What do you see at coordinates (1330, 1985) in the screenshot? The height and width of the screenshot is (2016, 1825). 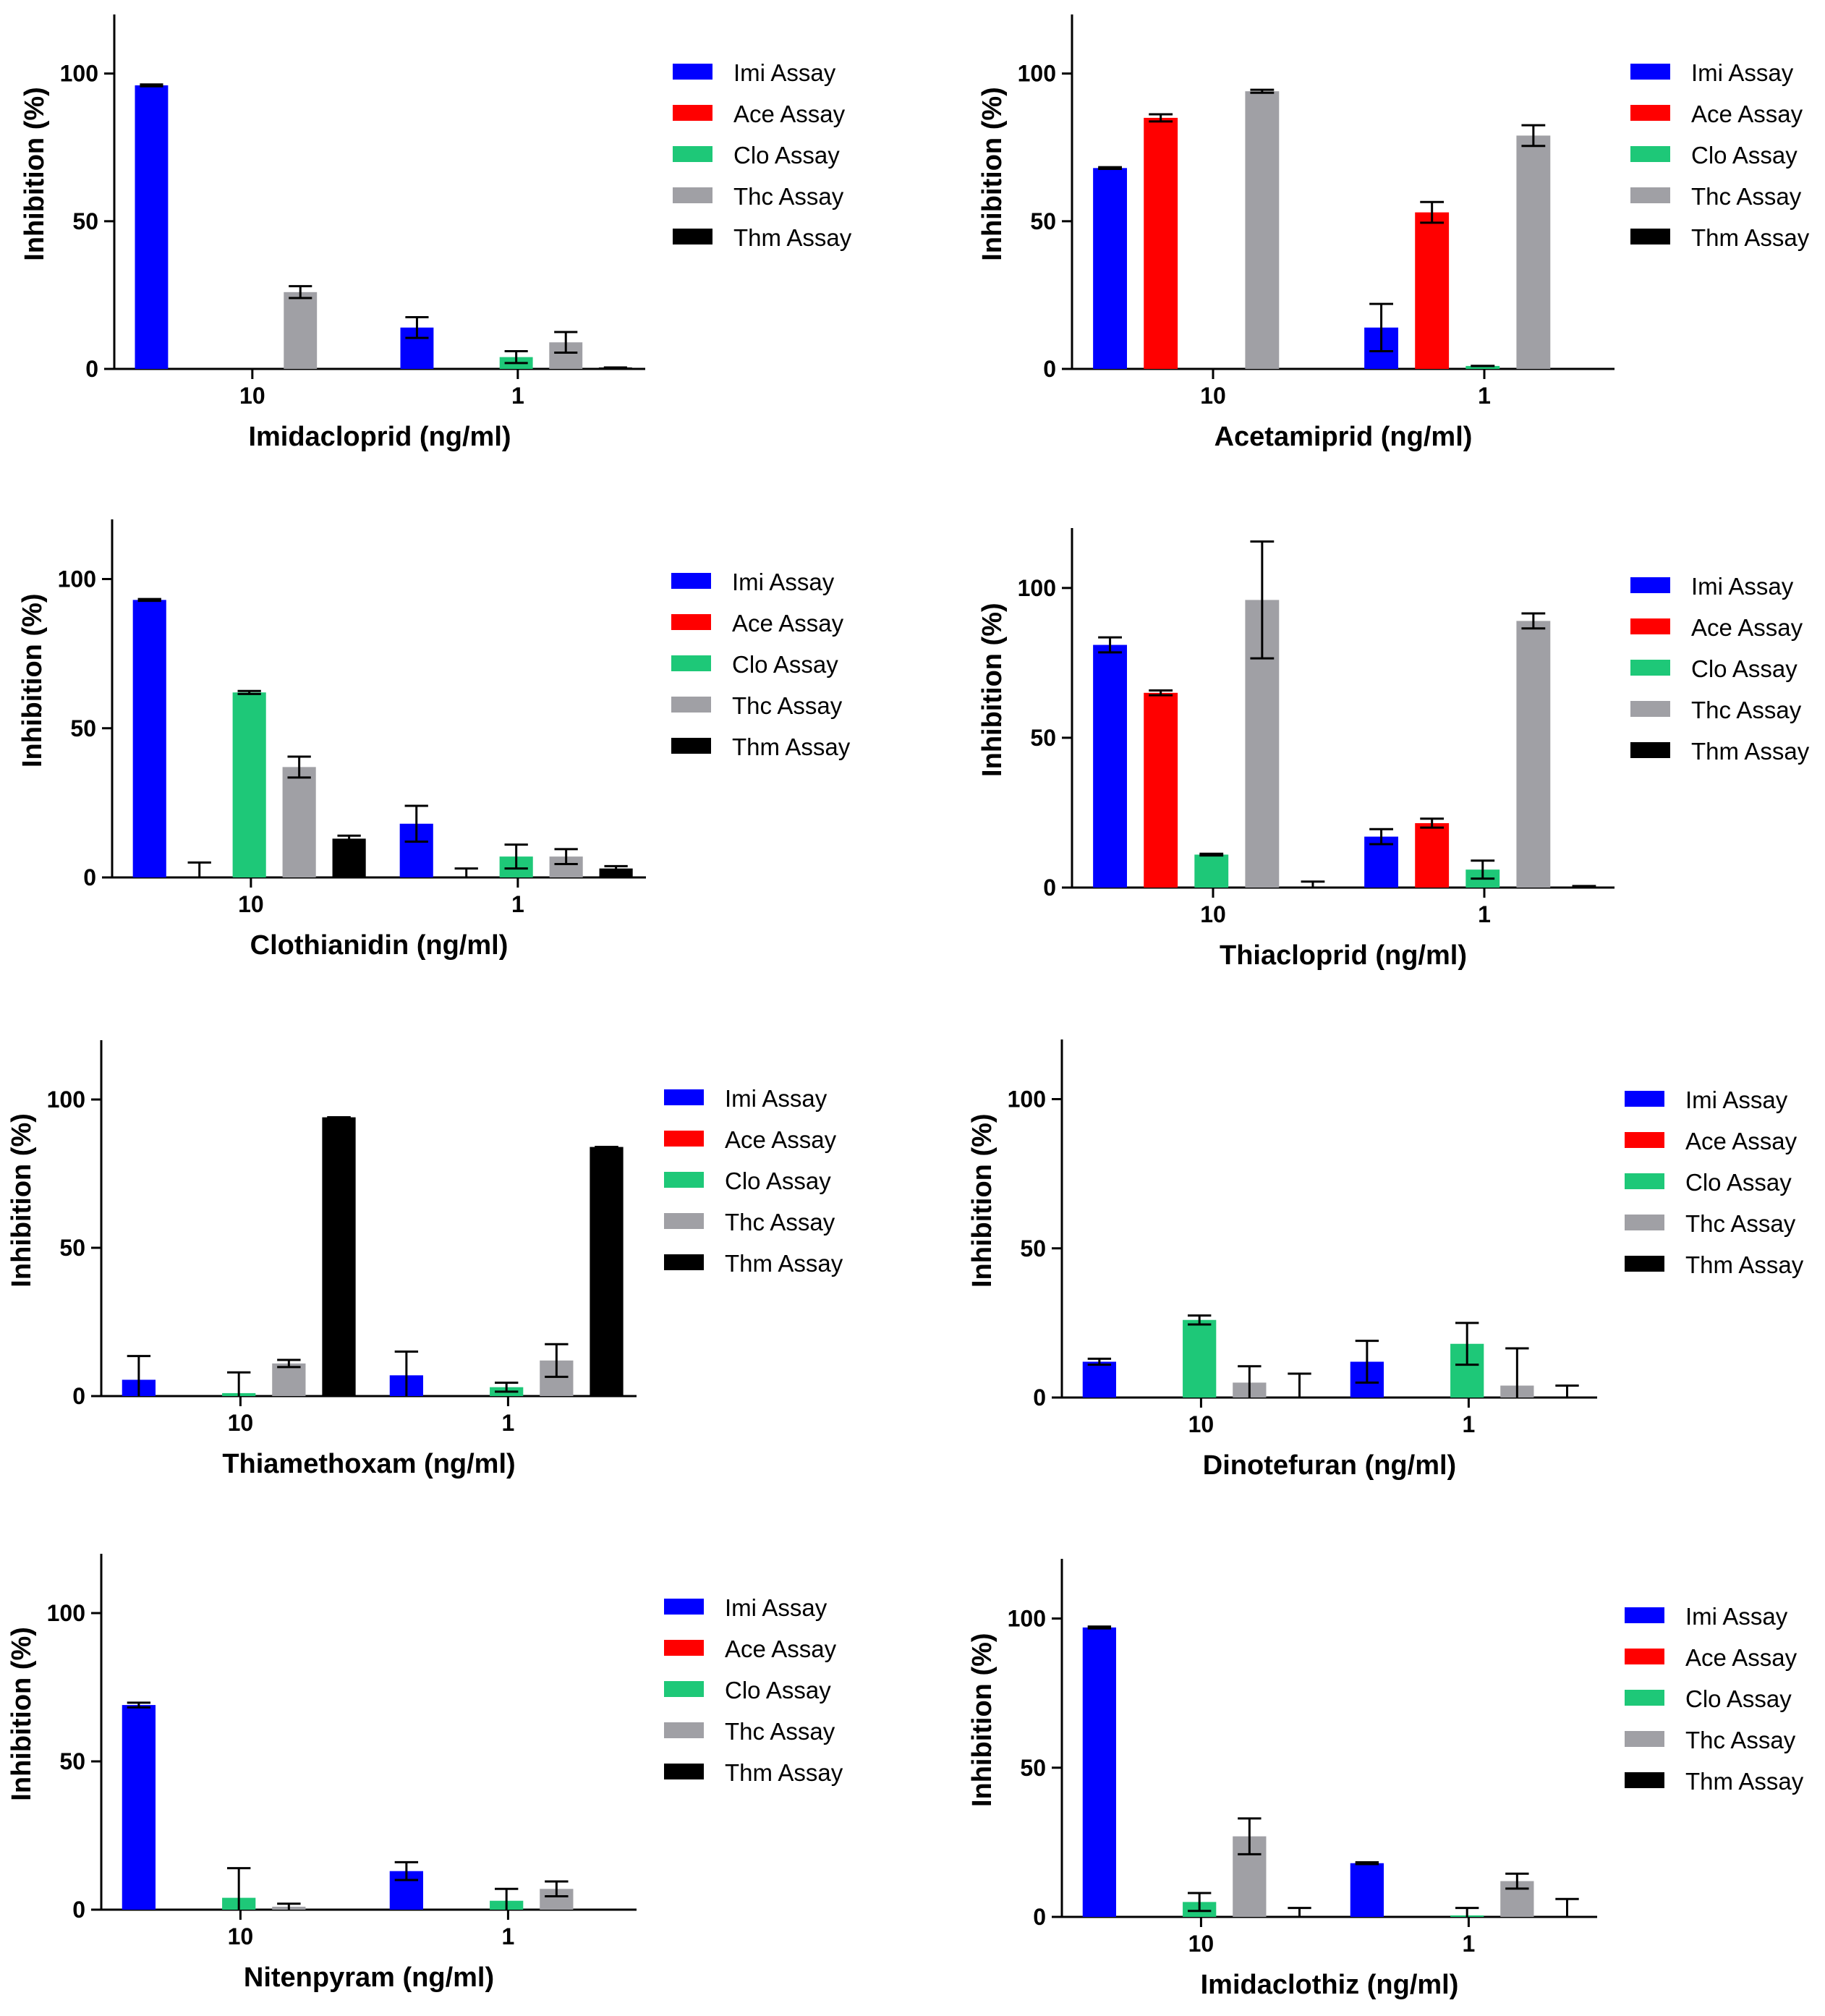 I see `x-axis-title: Imidaclothiz (ng/ml)` at bounding box center [1330, 1985].